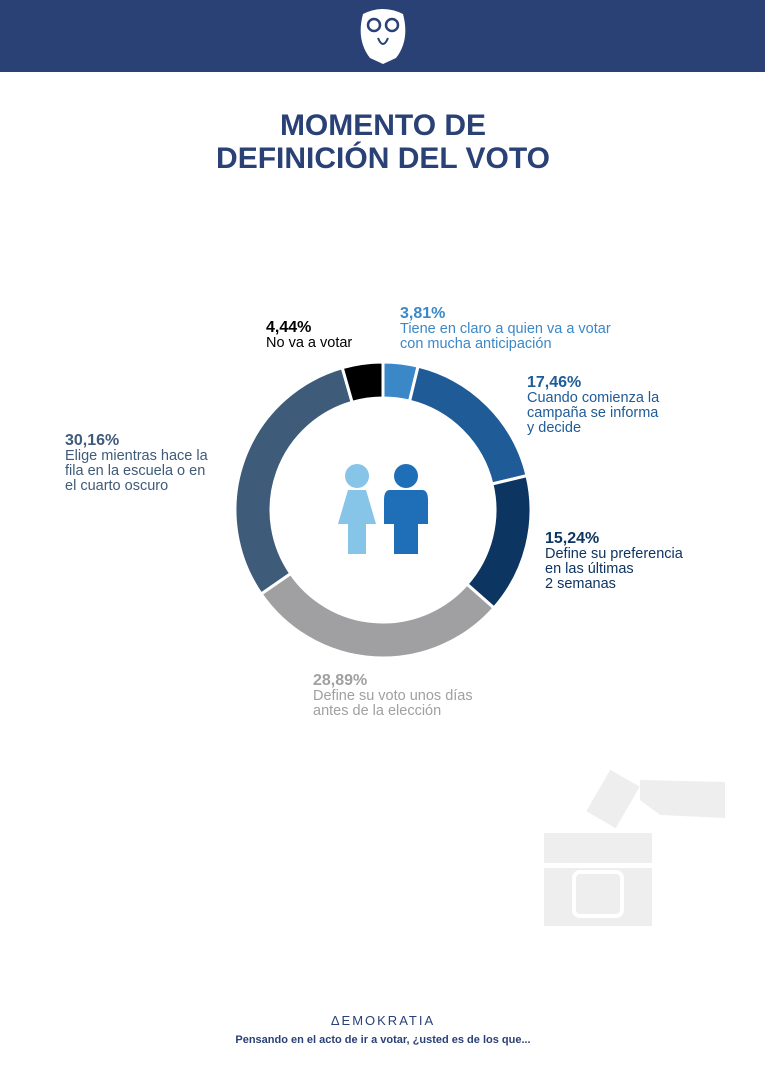  What do you see at coordinates (505, 329) in the screenshot?
I see `segment-label: Tiene en claro a quien va a votar` at bounding box center [505, 329].